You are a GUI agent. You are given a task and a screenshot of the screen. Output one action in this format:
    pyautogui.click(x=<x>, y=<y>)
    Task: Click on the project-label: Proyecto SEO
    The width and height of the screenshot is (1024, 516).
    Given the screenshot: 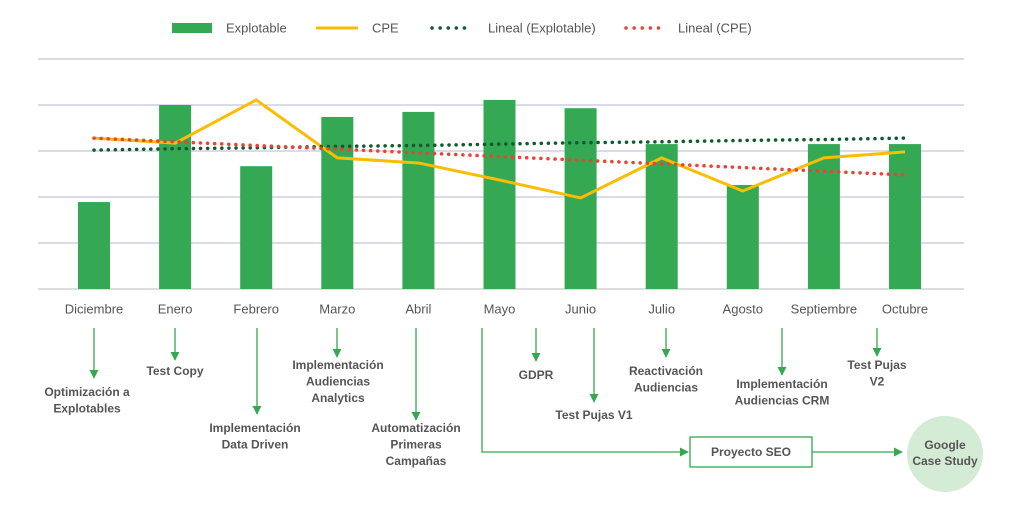 What is the action you would take?
    pyautogui.click(x=751, y=452)
    